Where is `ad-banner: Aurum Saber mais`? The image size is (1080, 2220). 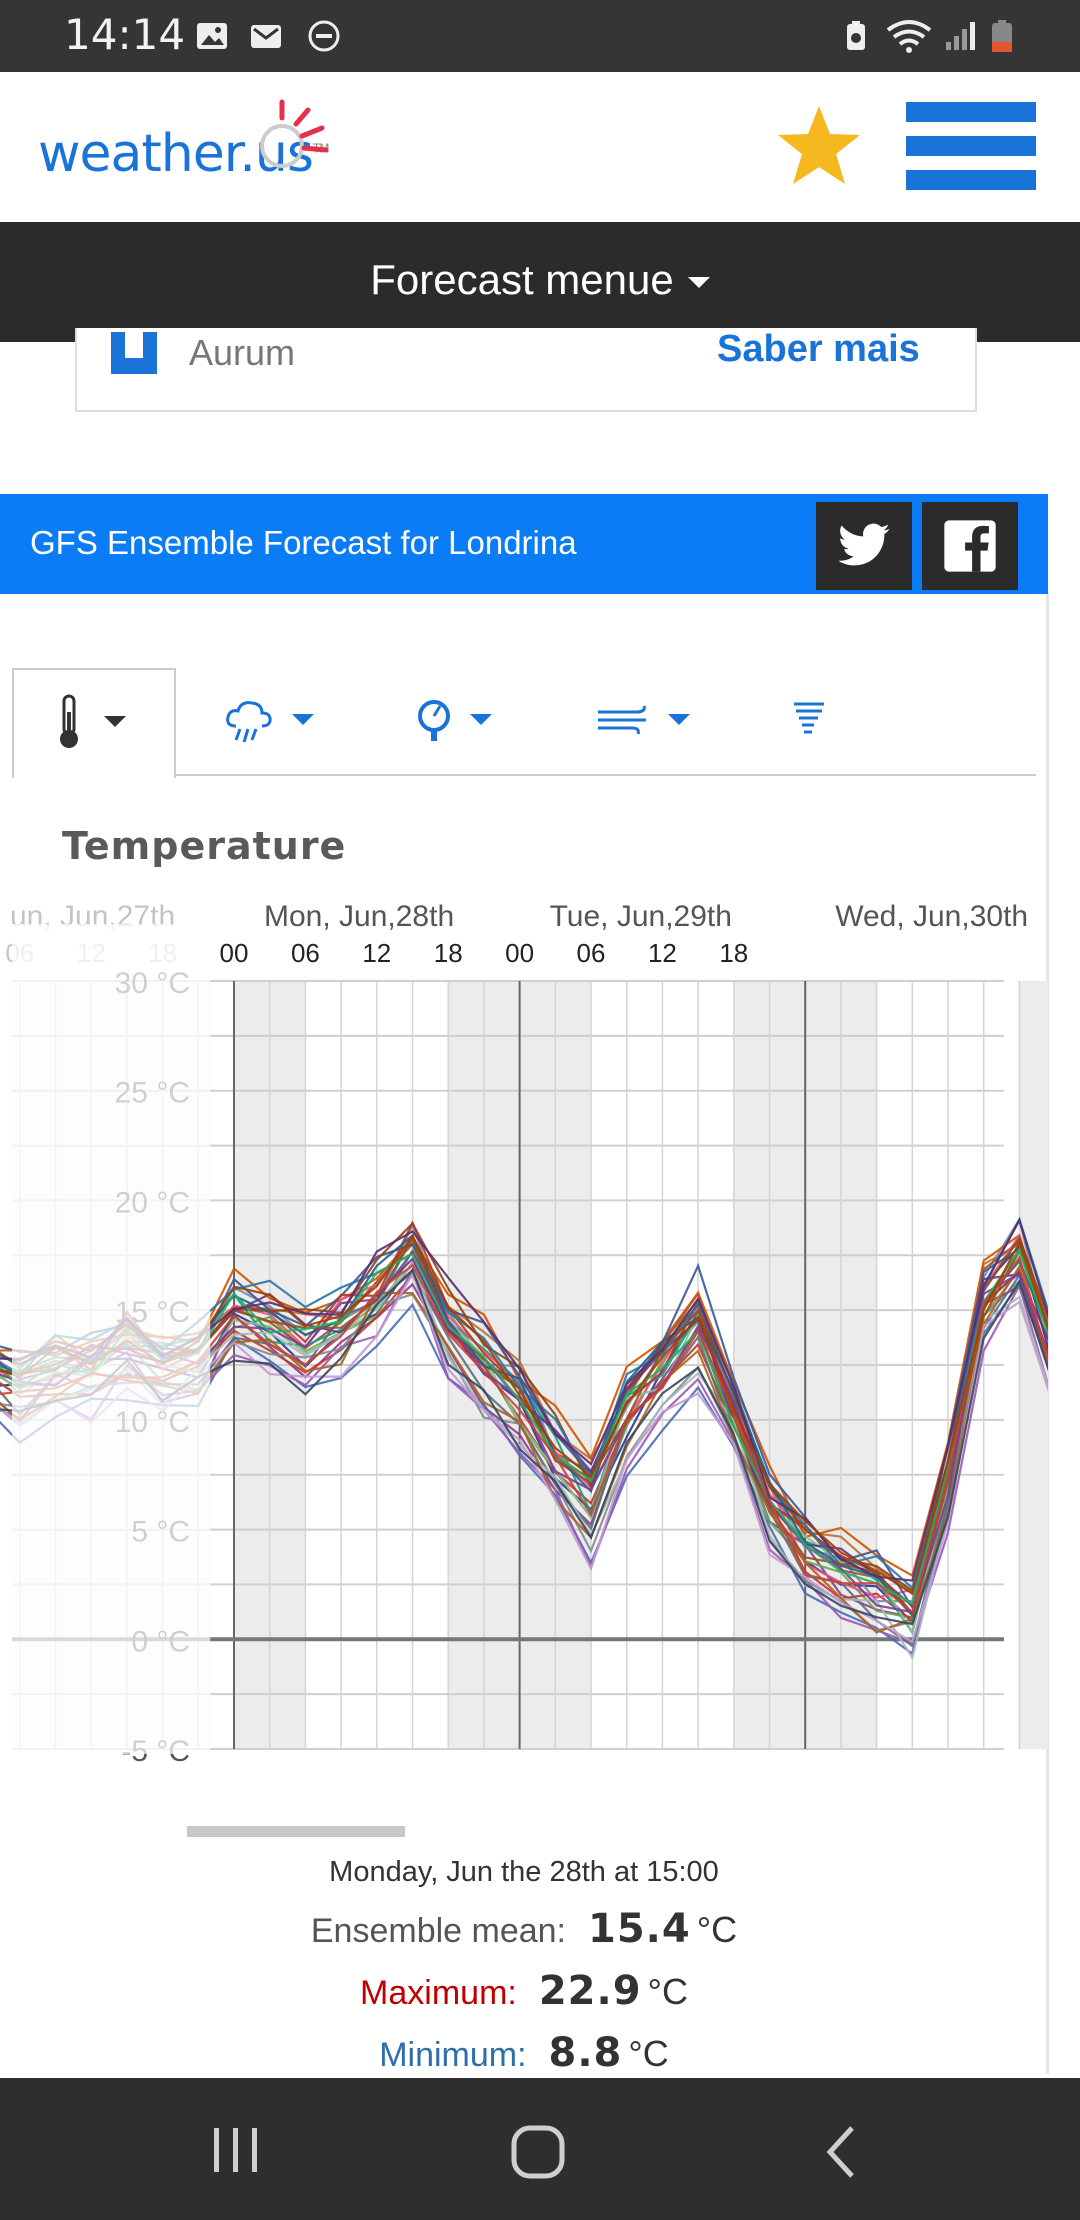 ad-banner: Aurum Saber mais is located at coordinates (526, 370).